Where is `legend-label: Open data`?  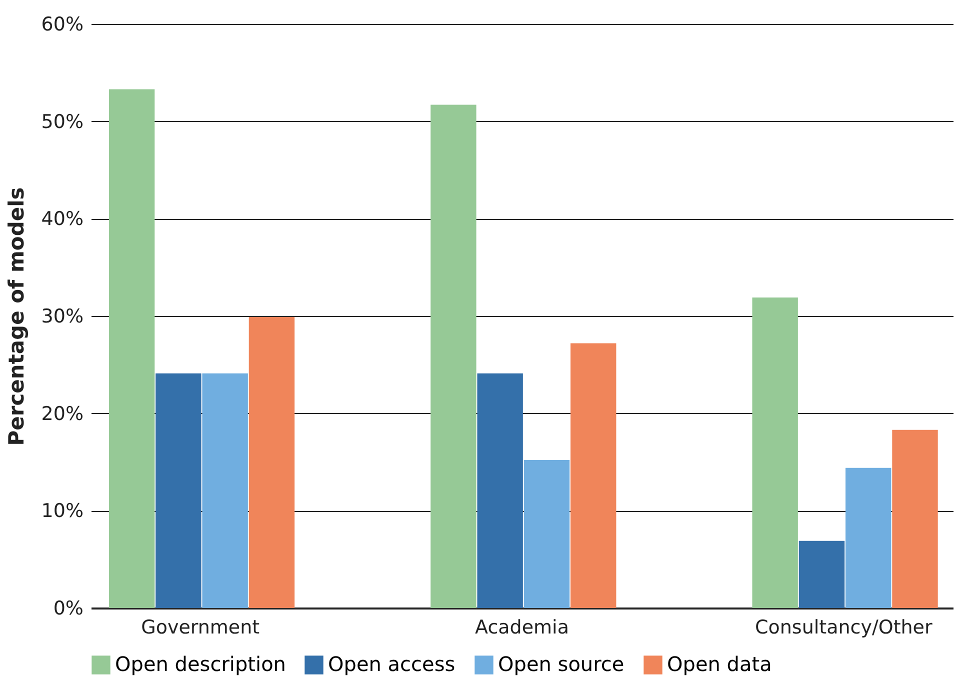 legend-label: Open data is located at coordinates (719, 664).